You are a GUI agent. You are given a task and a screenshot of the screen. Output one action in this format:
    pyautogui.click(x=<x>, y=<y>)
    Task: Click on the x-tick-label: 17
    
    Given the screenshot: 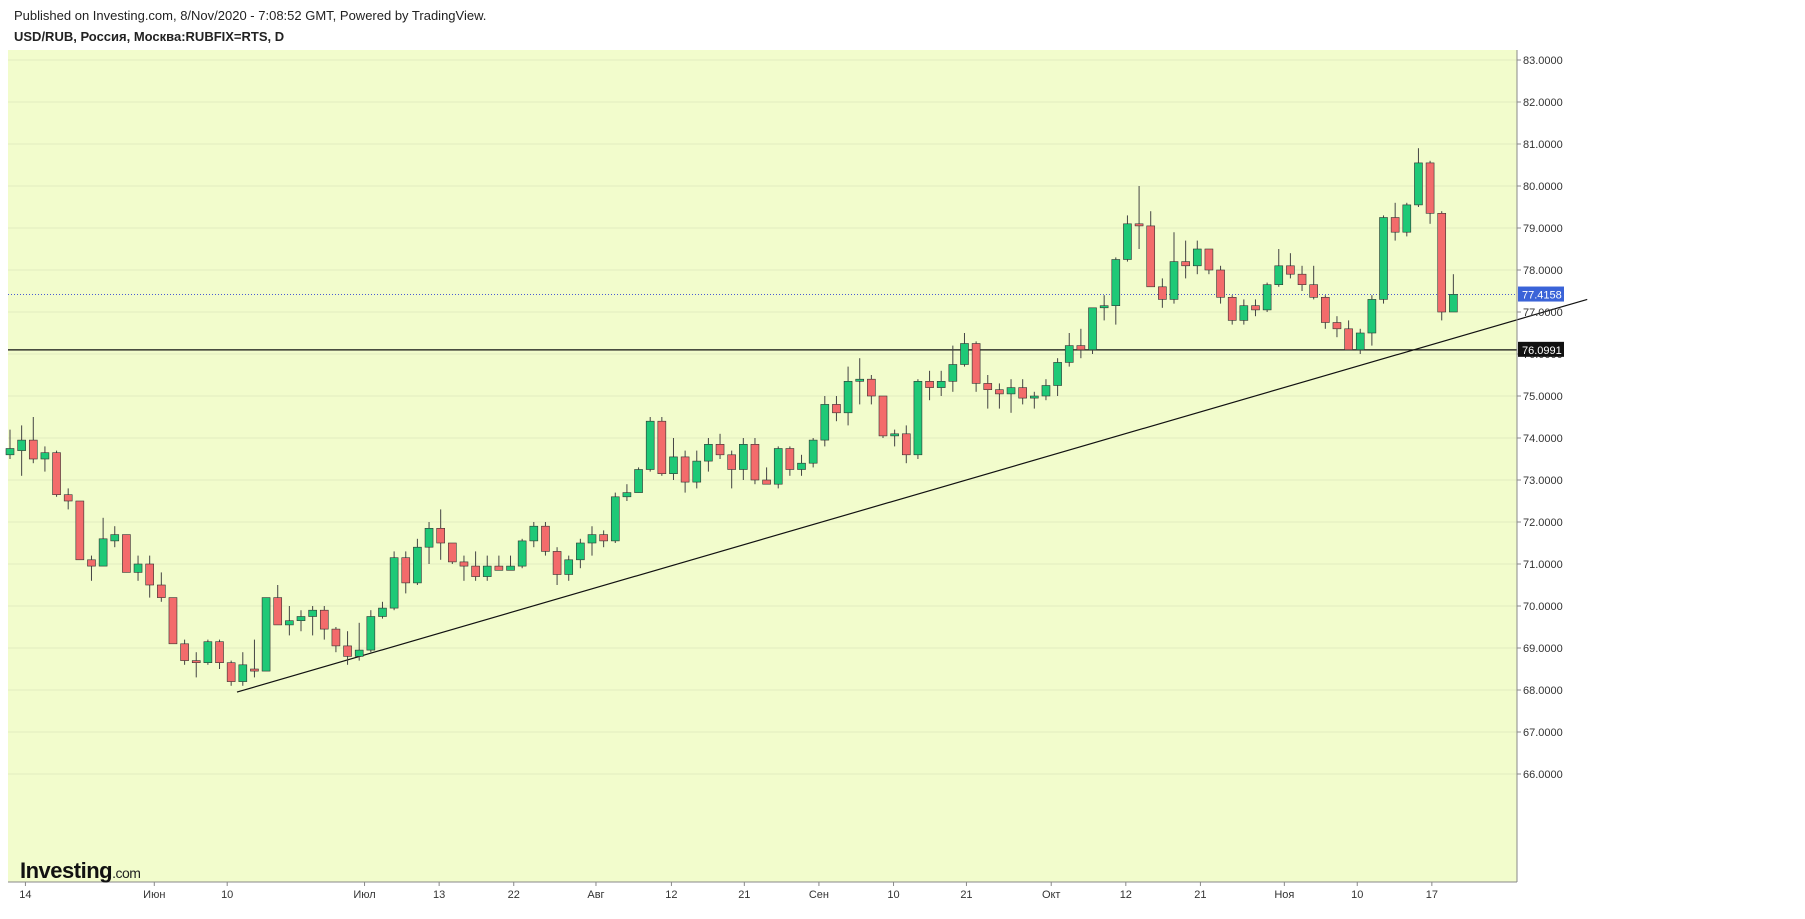 What is the action you would take?
    pyautogui.click(x=1432, y=895)
    